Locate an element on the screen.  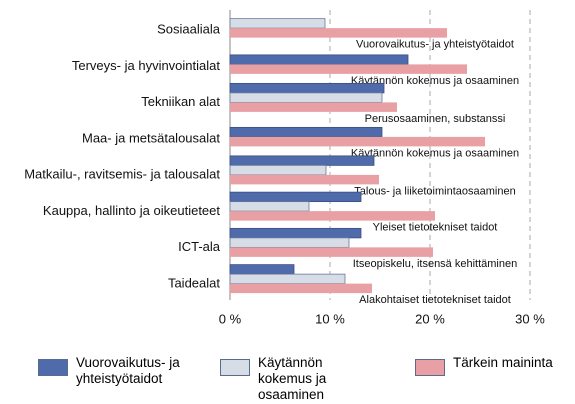
annotation: Vuorovaikutus- ja yhteistyötaidot is located at coordinates (435, 45).